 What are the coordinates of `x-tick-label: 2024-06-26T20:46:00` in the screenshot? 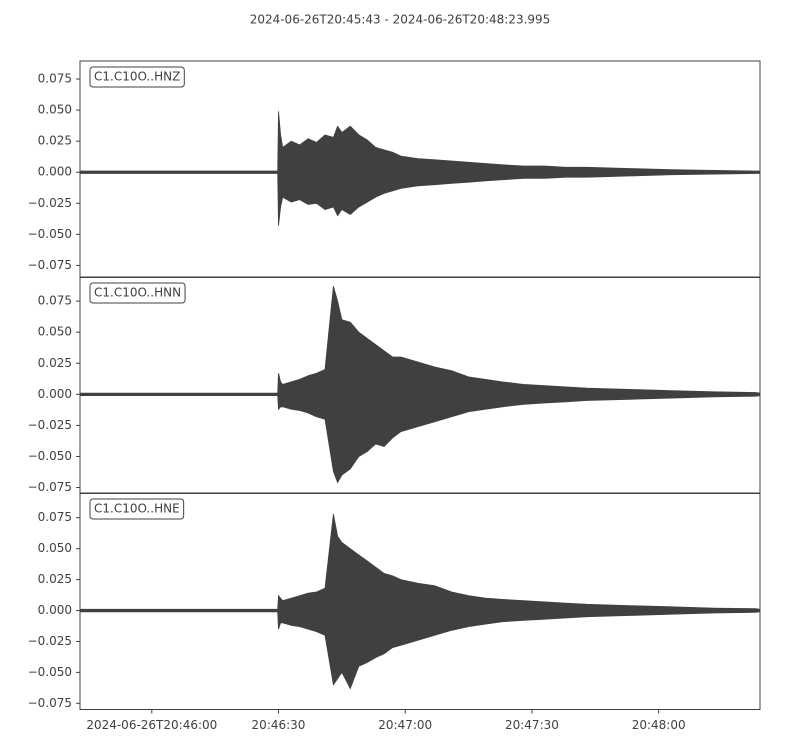 It's located at (151, 725).